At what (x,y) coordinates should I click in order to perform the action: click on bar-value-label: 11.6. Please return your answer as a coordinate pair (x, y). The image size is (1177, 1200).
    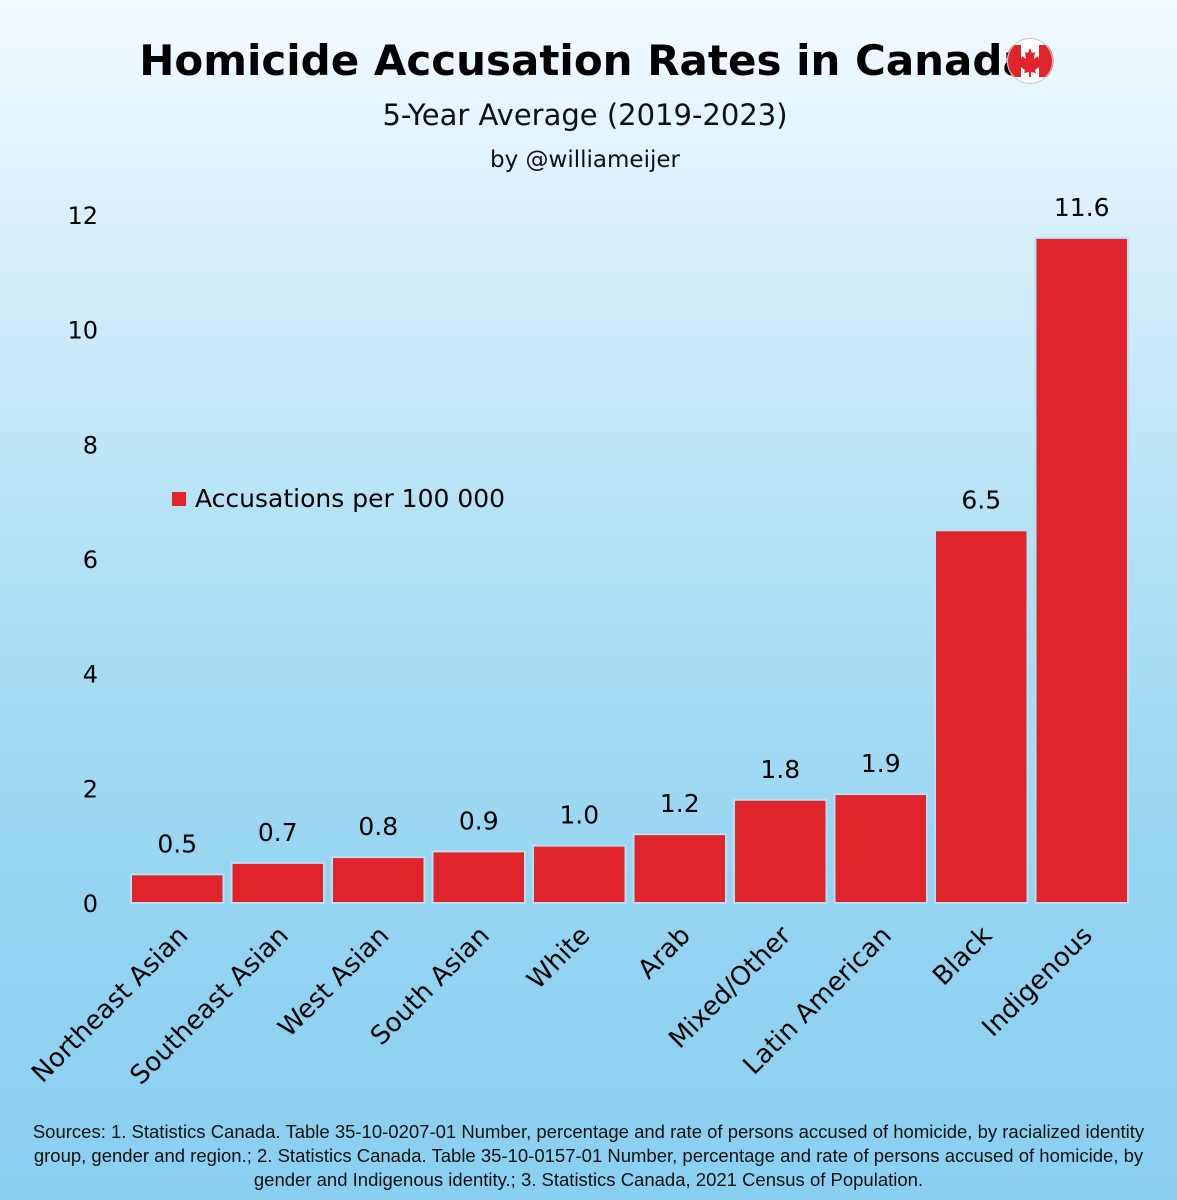
    Looking at the image, I should click on (1082, 207).